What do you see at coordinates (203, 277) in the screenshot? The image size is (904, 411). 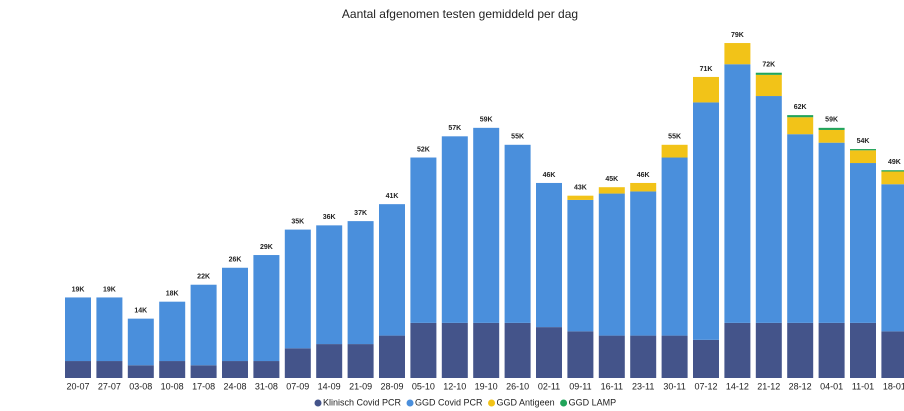 I see `total-label: 22K` at bounding box center [203, 277].